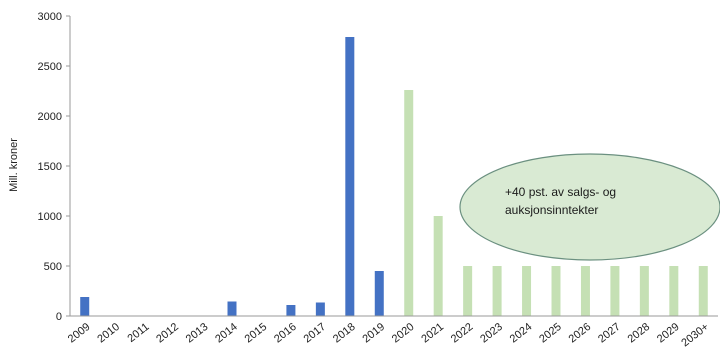 The image size is (720, 354). I want to click on bar-projected-2026, so click(585, 291).